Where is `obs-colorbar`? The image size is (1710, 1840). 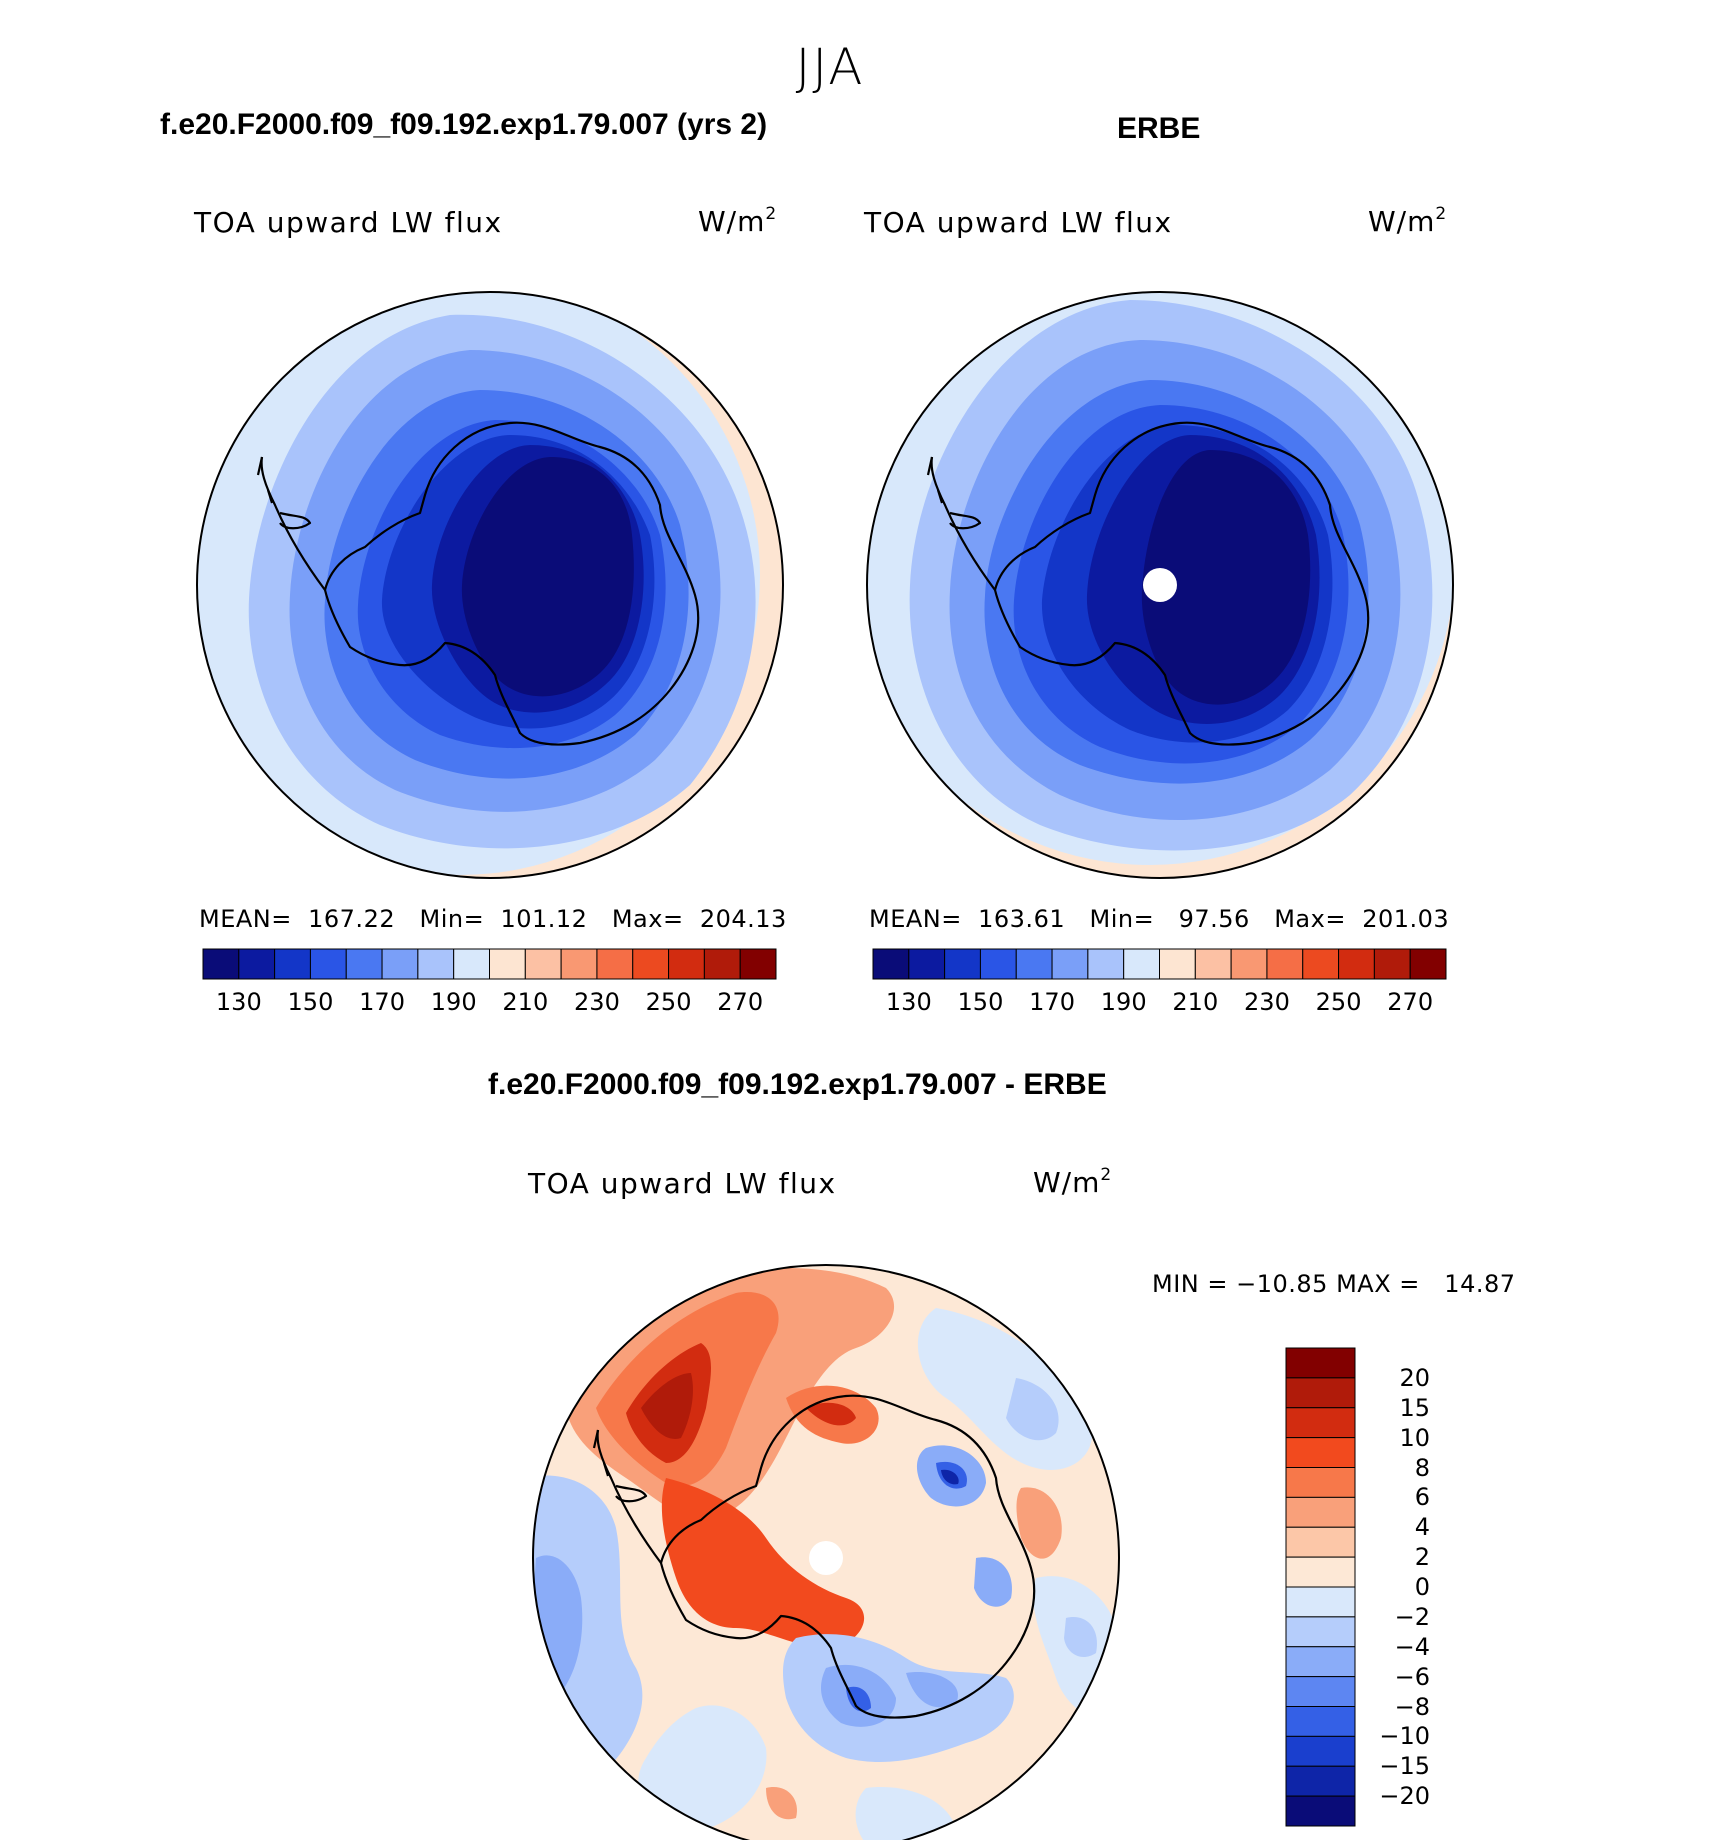
obs-colorbar is located at coordinates (1159, 964).